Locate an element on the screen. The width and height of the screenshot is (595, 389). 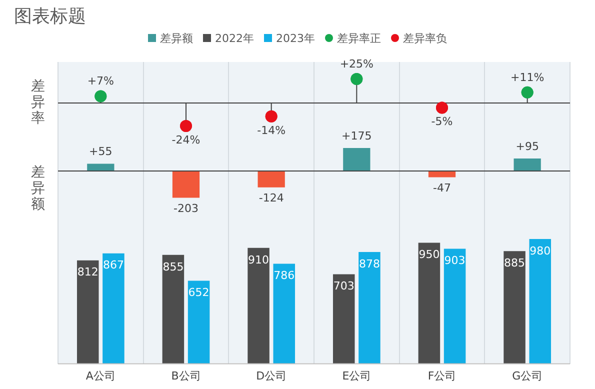
x-tick-label: G公司 is located at coordinates (527, 375).